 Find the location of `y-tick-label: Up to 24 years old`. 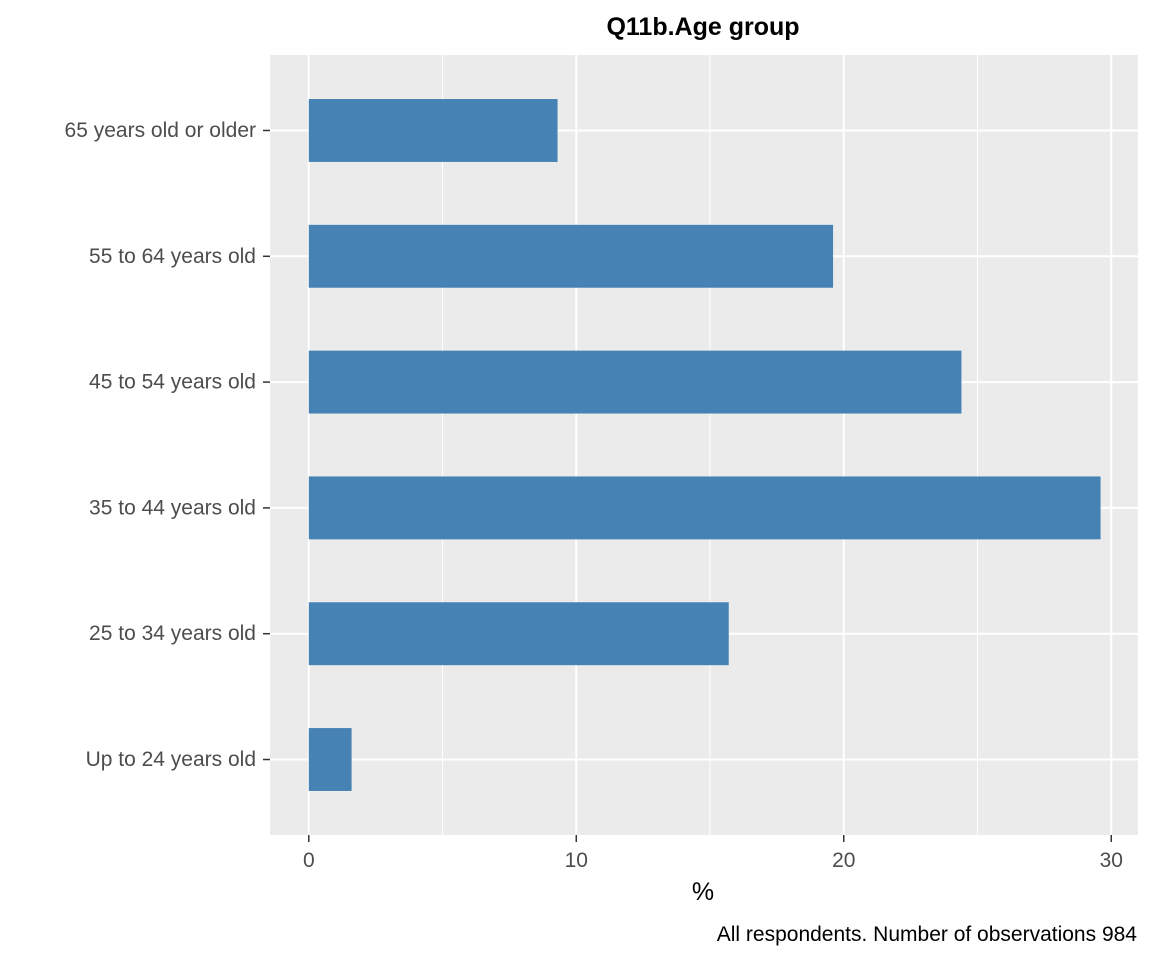

y-tick-label: Up to 24 years old is located at coordinates (171, 759).